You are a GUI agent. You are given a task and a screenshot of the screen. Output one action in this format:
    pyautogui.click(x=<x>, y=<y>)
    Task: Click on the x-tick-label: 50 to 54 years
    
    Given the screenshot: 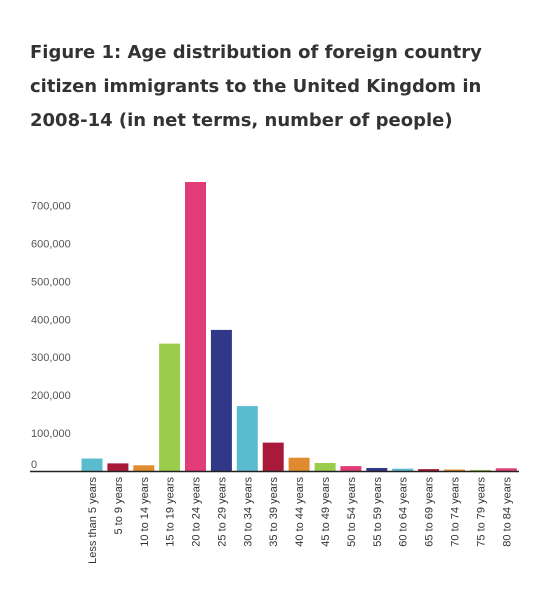 What is the action you would take?
    pyautogui.click(x=352, y=512)
    